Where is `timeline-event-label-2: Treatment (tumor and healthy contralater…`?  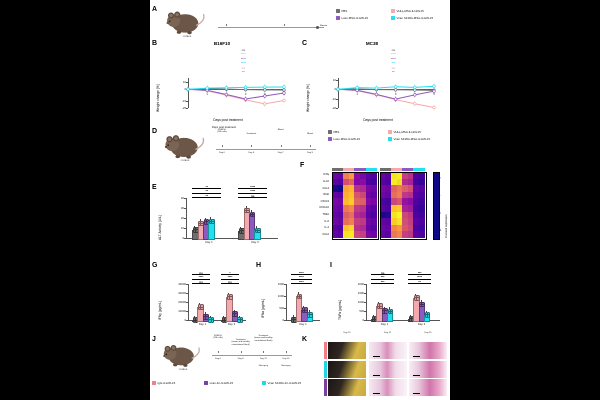
timeline-event-label-2: Treatment (tumor and healthy contralater… is located at coordinates (263, 338).